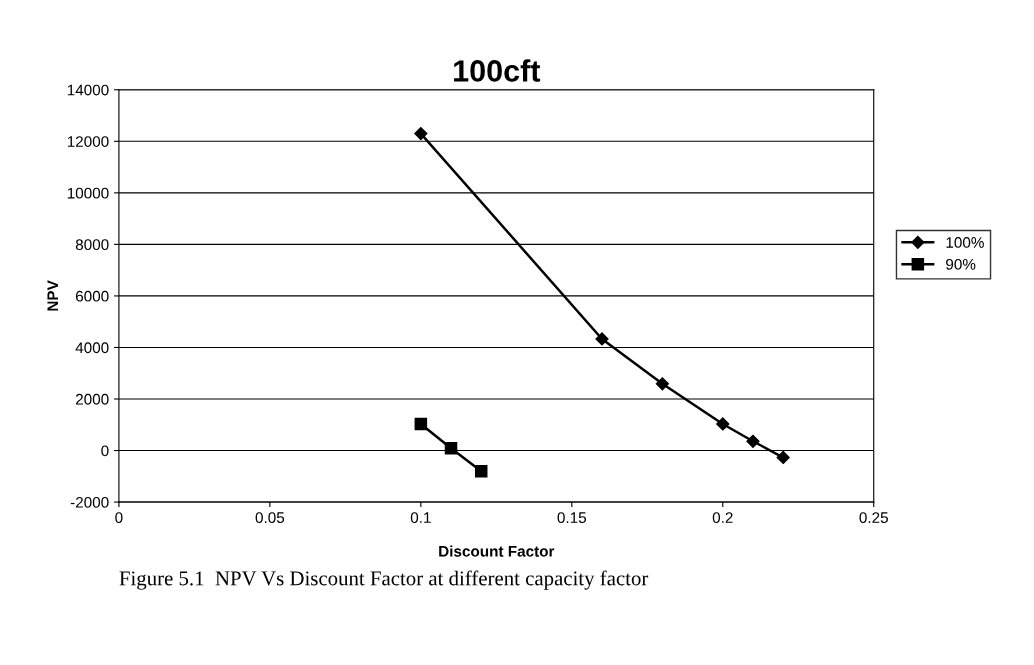 The width and height of the screenshot is (1034, 665). I want to click on y-tick-label: 6000, so click(92, 296).